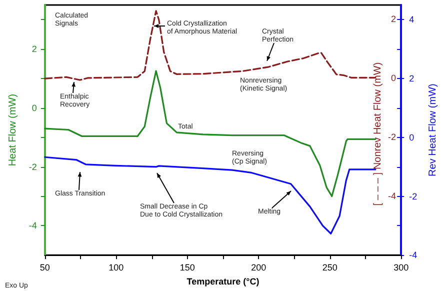 The image size is (446, 291). Describe the element at coordinates (378, 134) in the screenshot. I see `y2-axis-title: [ – – – ] Nonrev Heat Flow (mW)` at that location.